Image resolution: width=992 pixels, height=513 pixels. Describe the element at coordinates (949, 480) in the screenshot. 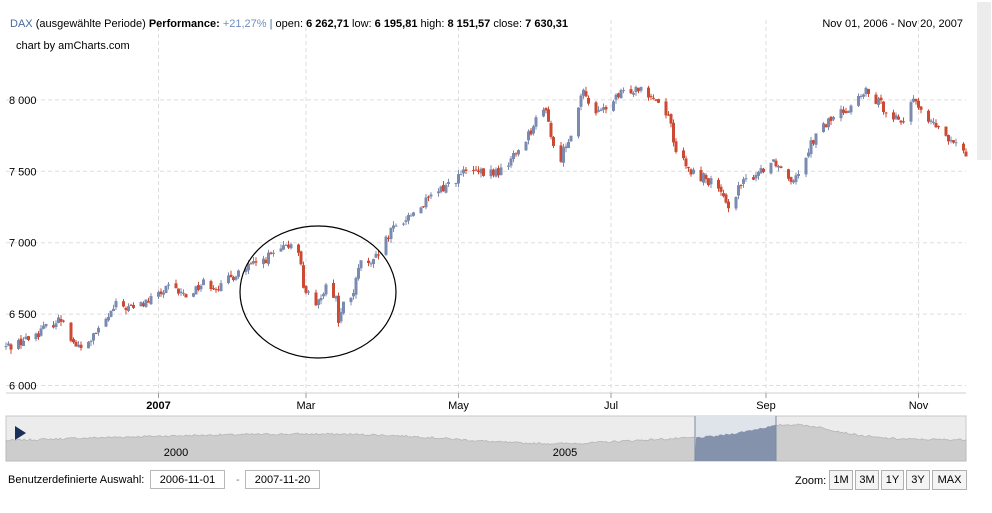

I see `zoom-max-button: MAX` at that location.